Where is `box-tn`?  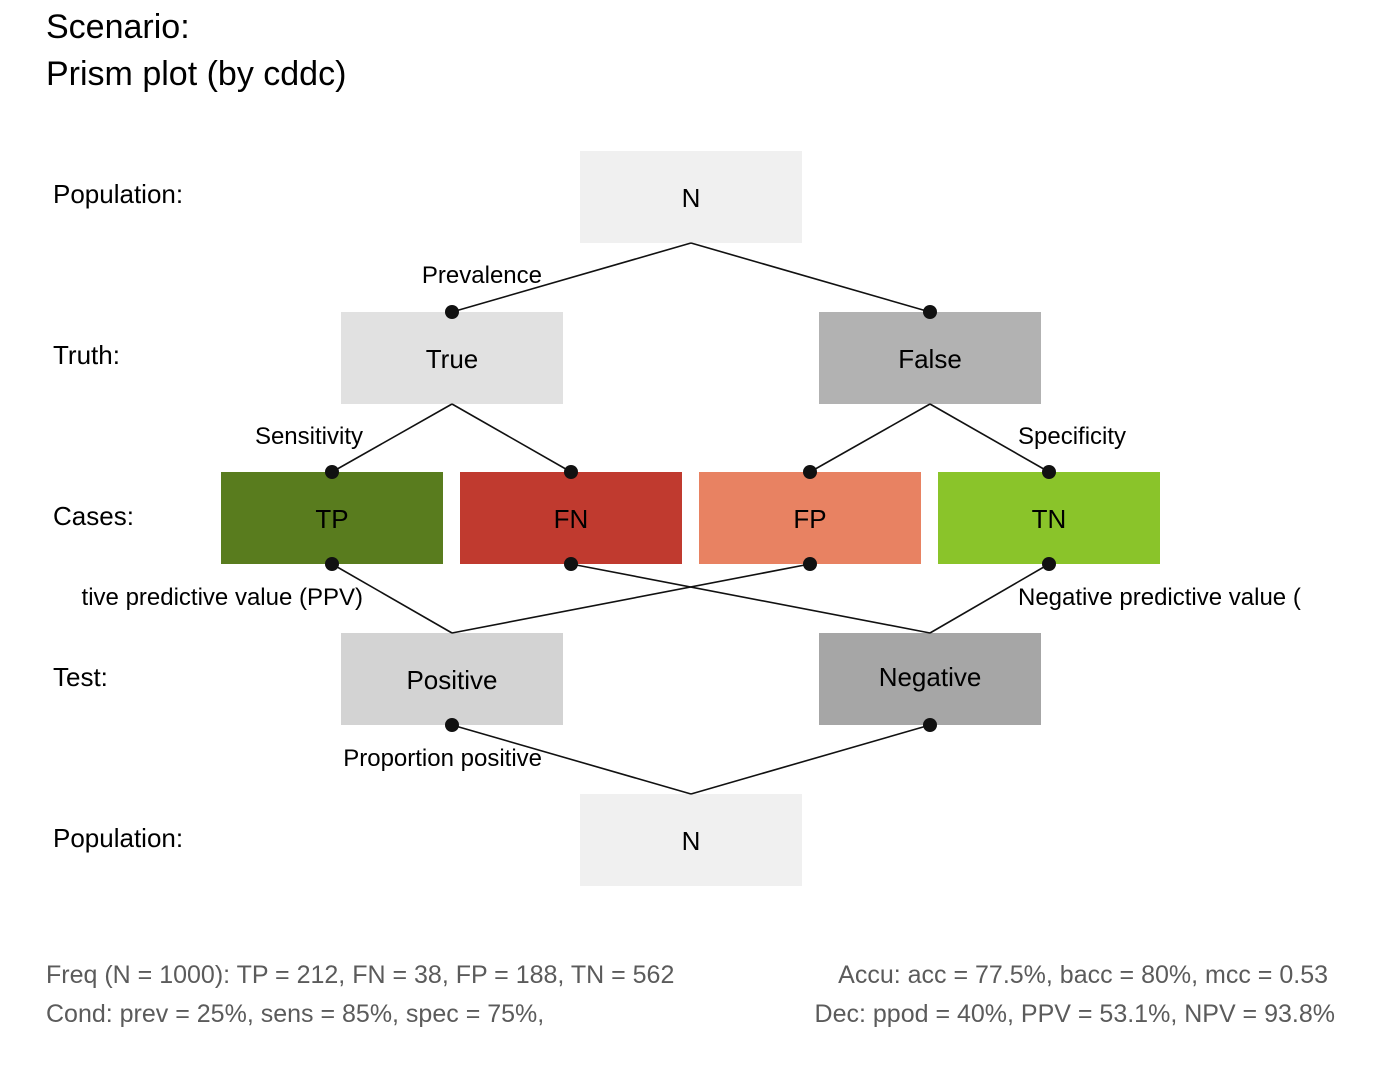 box-tn is located at coordinates (1049, 518).